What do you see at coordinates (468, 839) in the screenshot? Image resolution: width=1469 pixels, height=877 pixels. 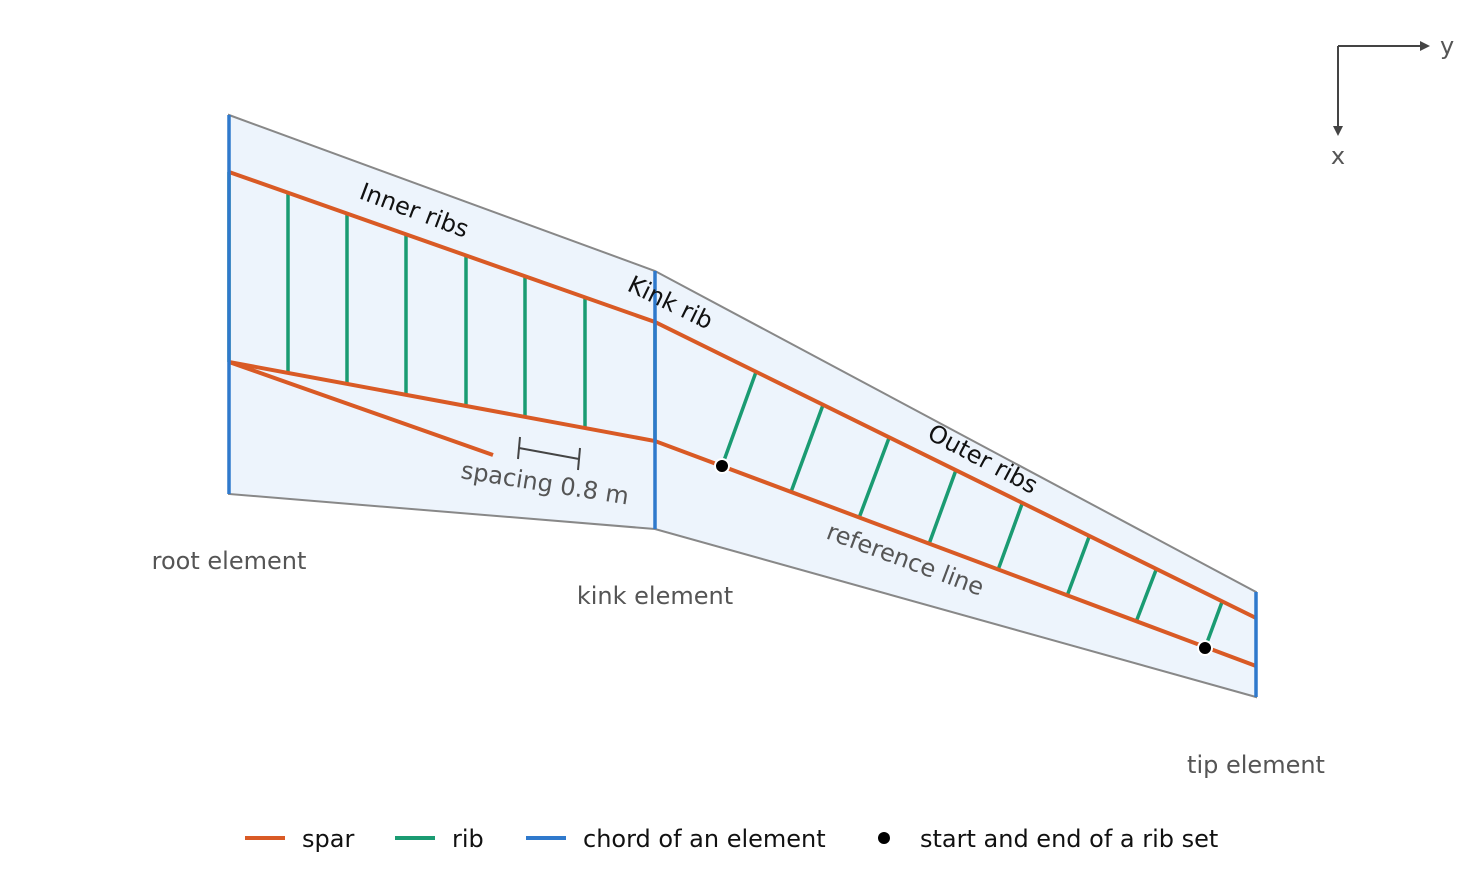 I see `legend-rib-label: rib` at bounding box center [468, 839].